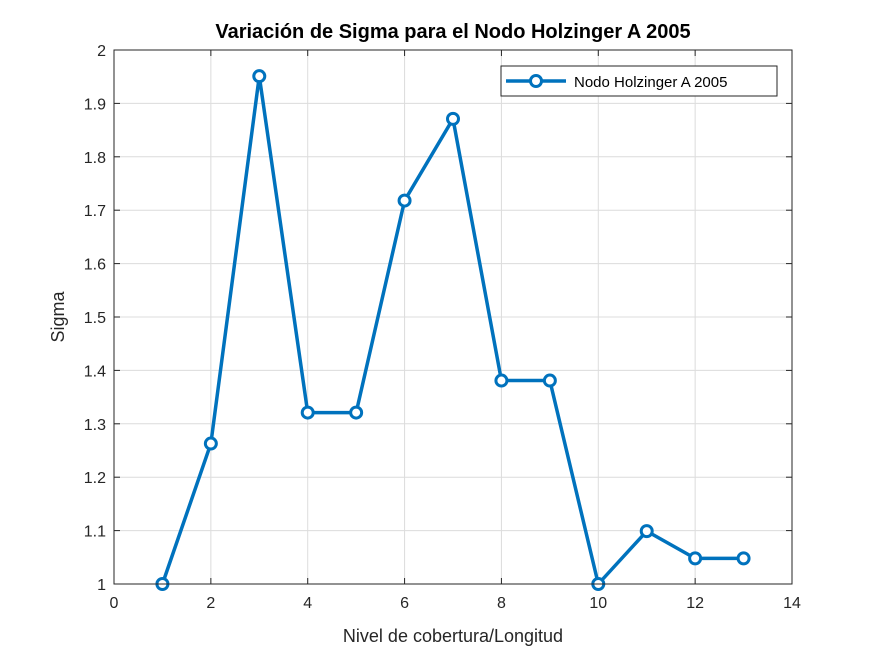 Image resolution: width=875 pixels, height=656 pixels. I want to click on y-tick-label: 1.6, so click(95, 265).